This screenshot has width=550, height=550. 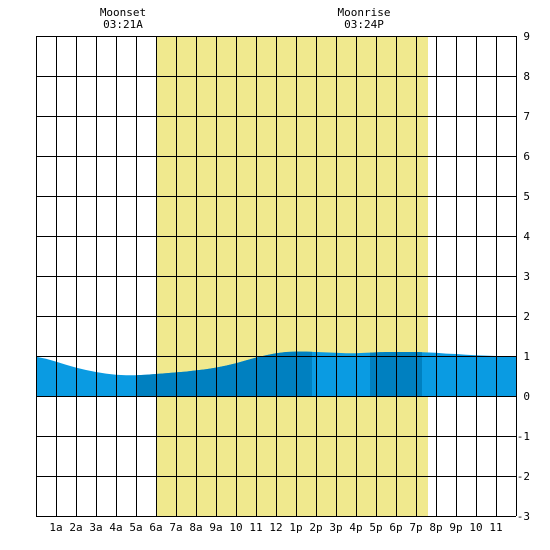 What do you see at coordinates (175, 527) in the screenshot?
I see `x-tick-label: 7a` at bounding box center [175, 527].